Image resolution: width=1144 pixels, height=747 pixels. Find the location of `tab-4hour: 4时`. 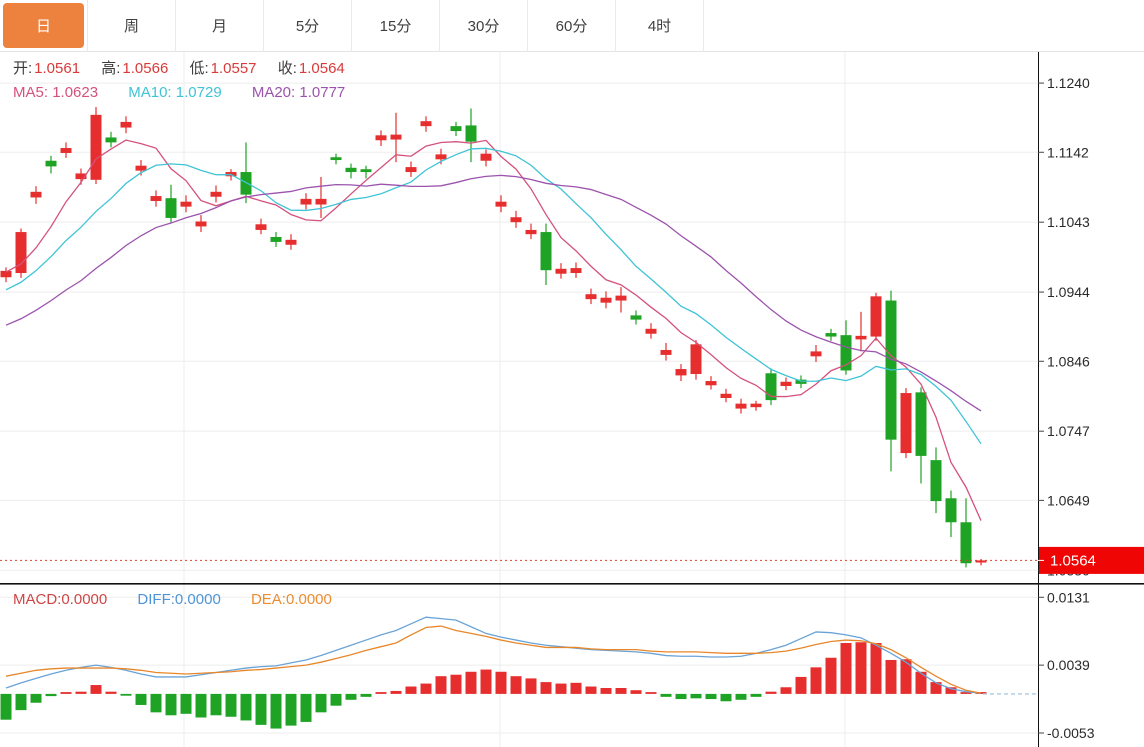

tab-4hour: 4时 is located at coordinates (660, 25).